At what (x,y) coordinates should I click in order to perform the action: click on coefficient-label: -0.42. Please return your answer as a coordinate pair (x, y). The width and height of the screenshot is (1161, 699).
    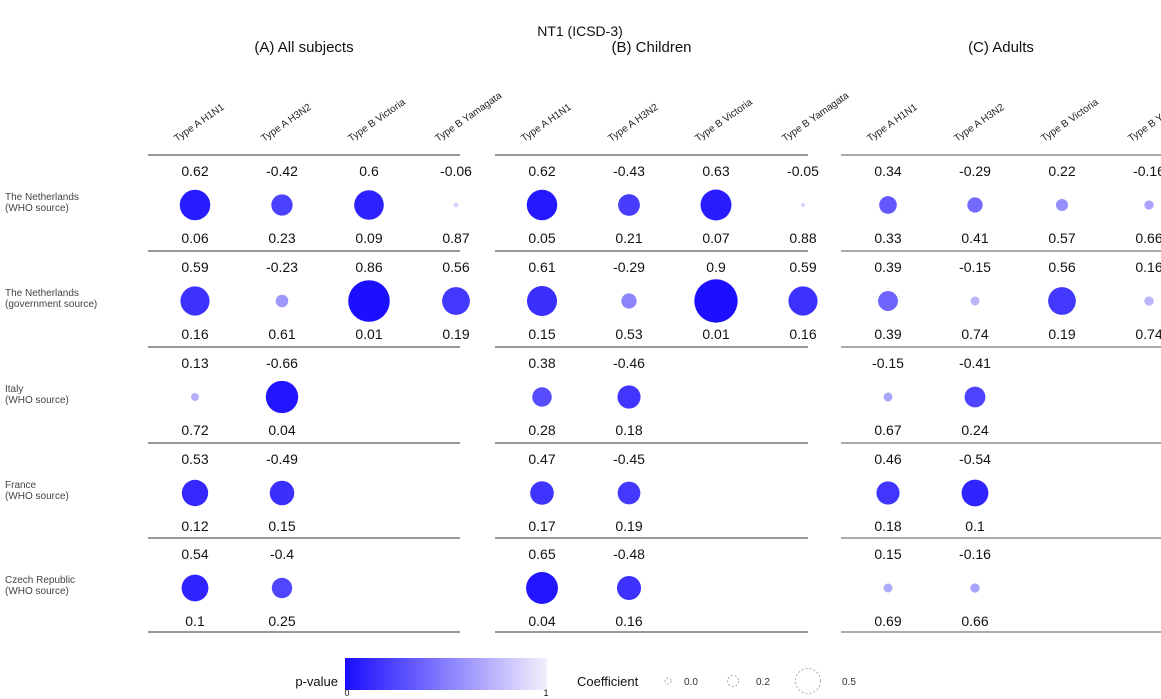
    Looking at the image, I should click on (282, 171).